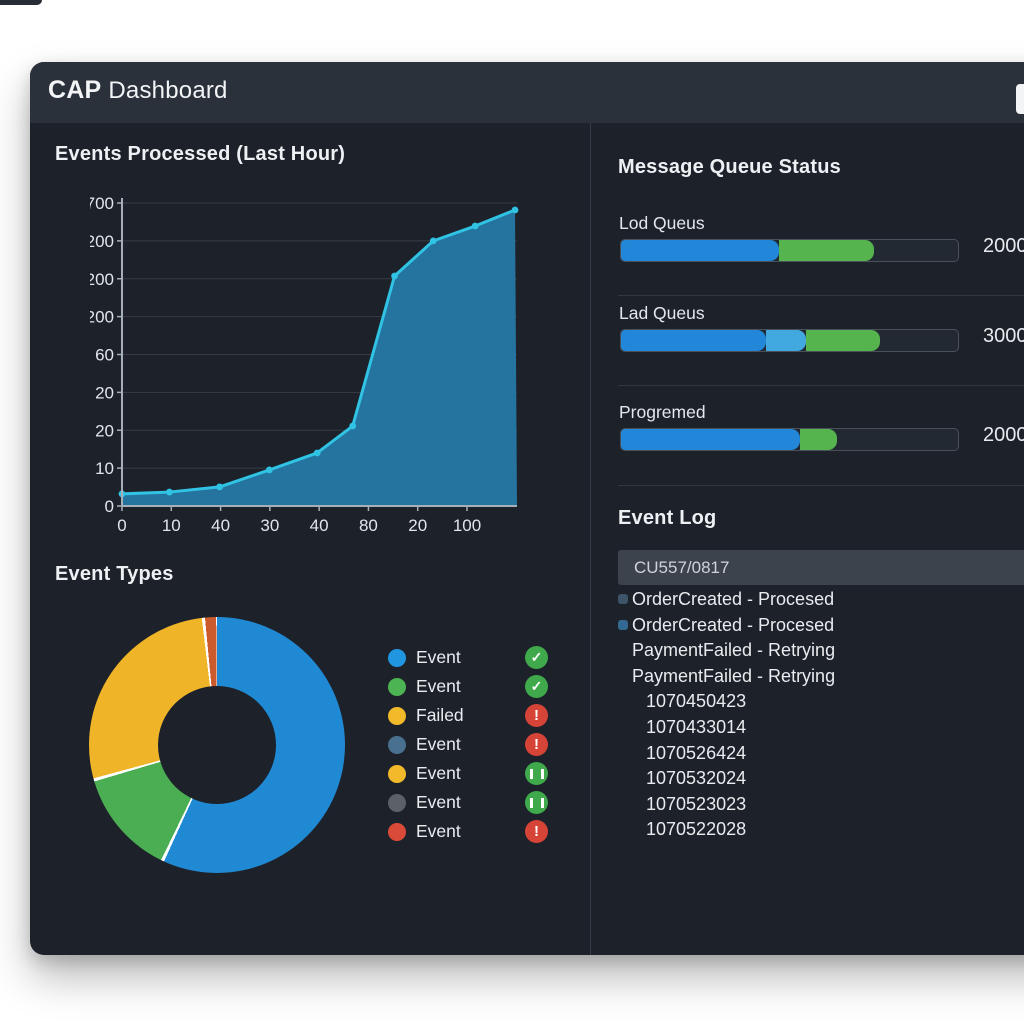 This screenshot has height=1024, width=1024. Describe the element at coordinates (171, 525) in the screenshot. I see `x-axis-tick-label: 10` at that location.